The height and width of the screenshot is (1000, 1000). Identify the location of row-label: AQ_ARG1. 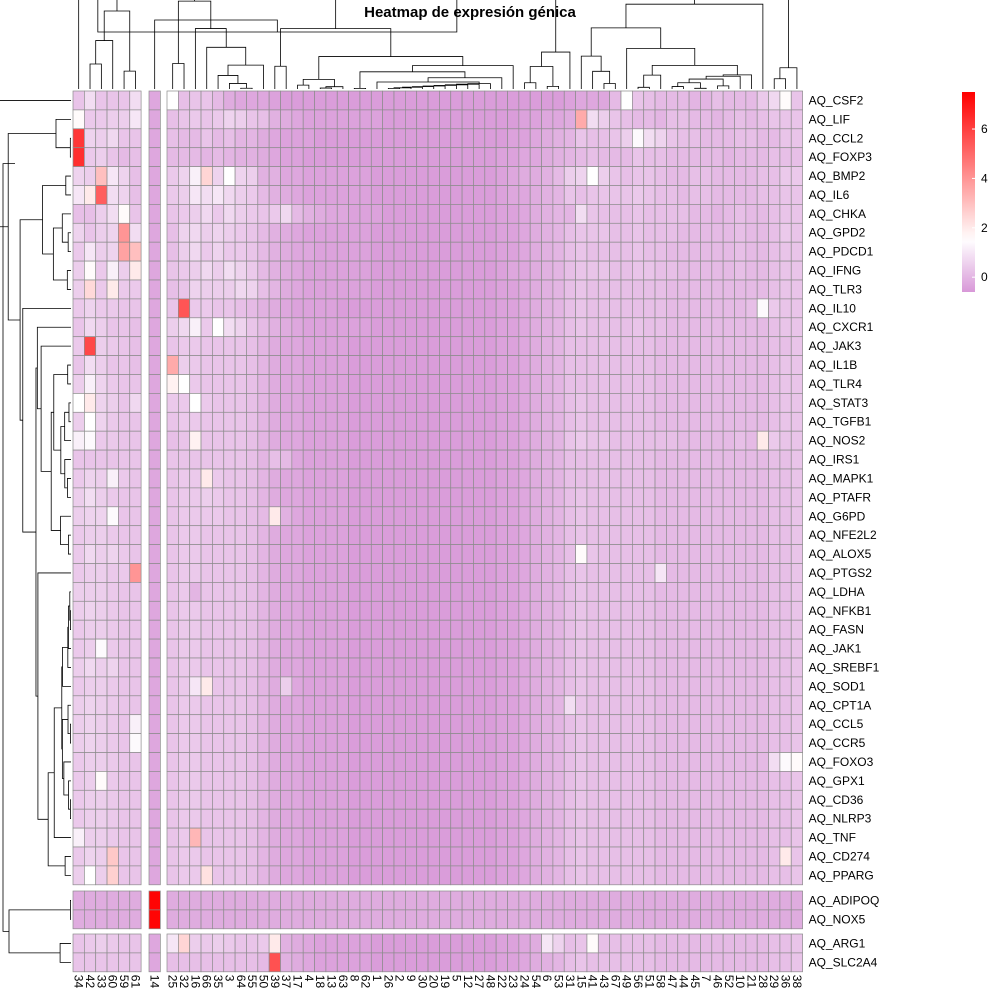
(837, 944).